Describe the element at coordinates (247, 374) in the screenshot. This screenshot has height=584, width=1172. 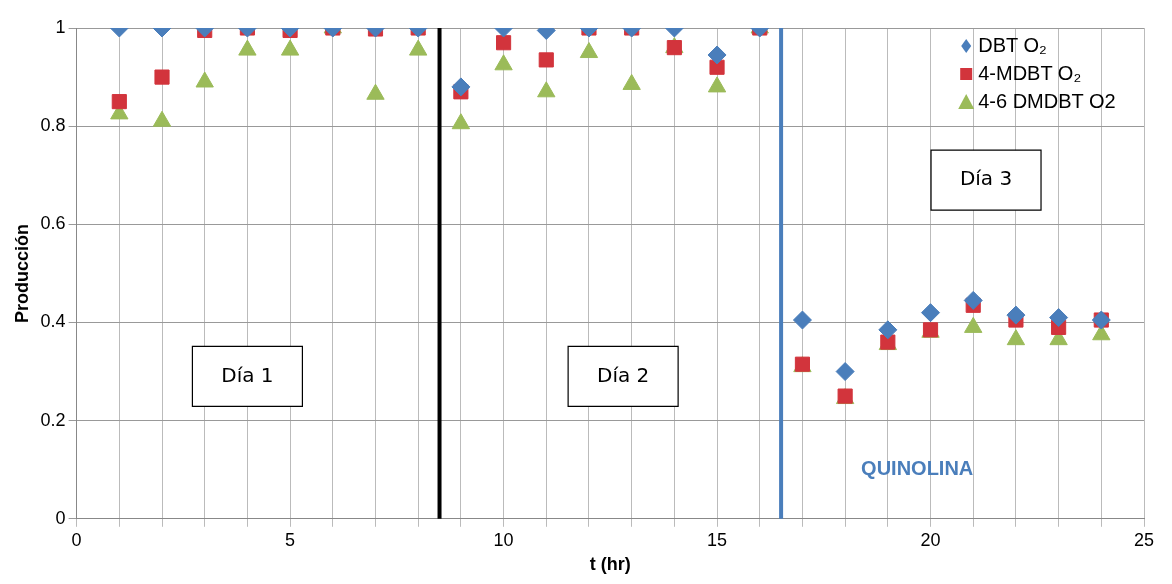
I see `annotation: Día 1` at that location.